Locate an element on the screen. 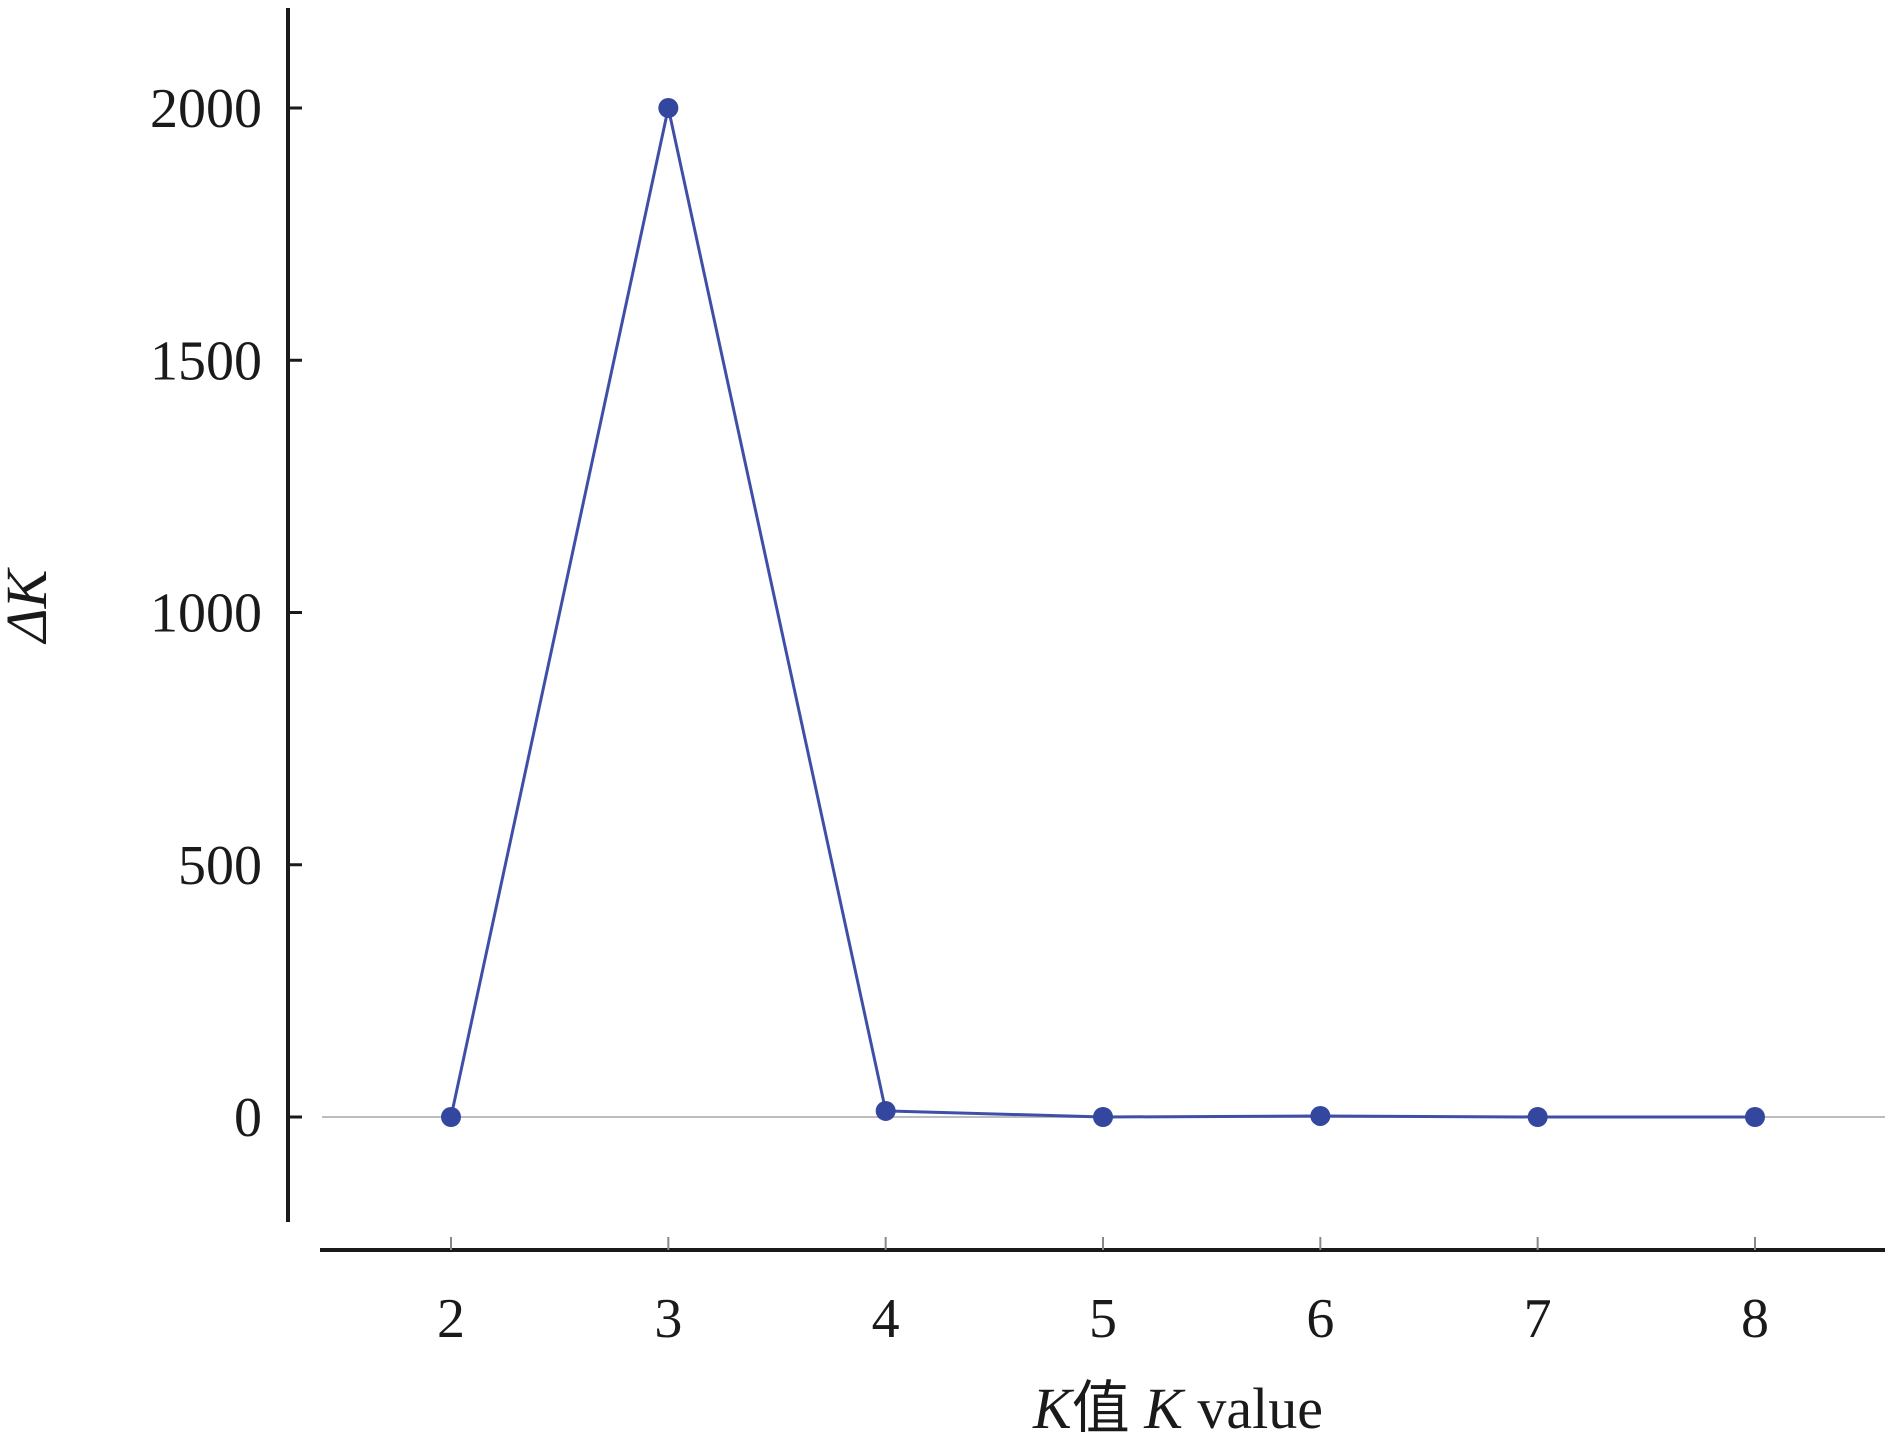 The height and width of the screenshot is (1432, 1888). y-tick-label: 0 is located at coordinates (248, 1118).